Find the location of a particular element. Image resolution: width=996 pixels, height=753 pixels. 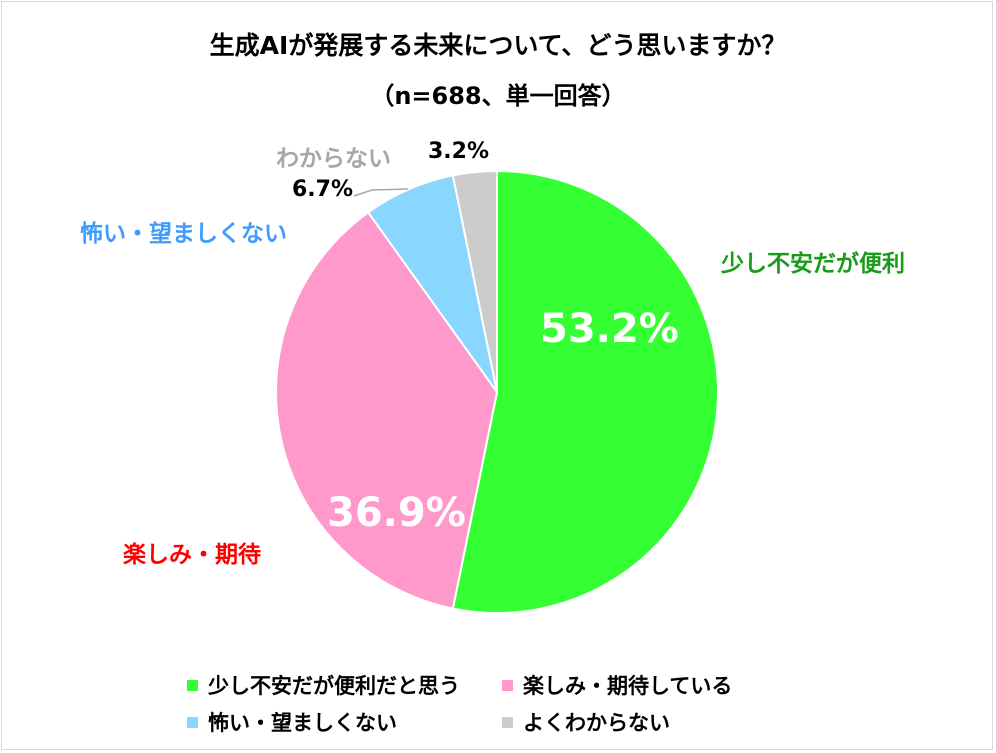

legend-label: よくわからない is located at coordinates (596, 723).